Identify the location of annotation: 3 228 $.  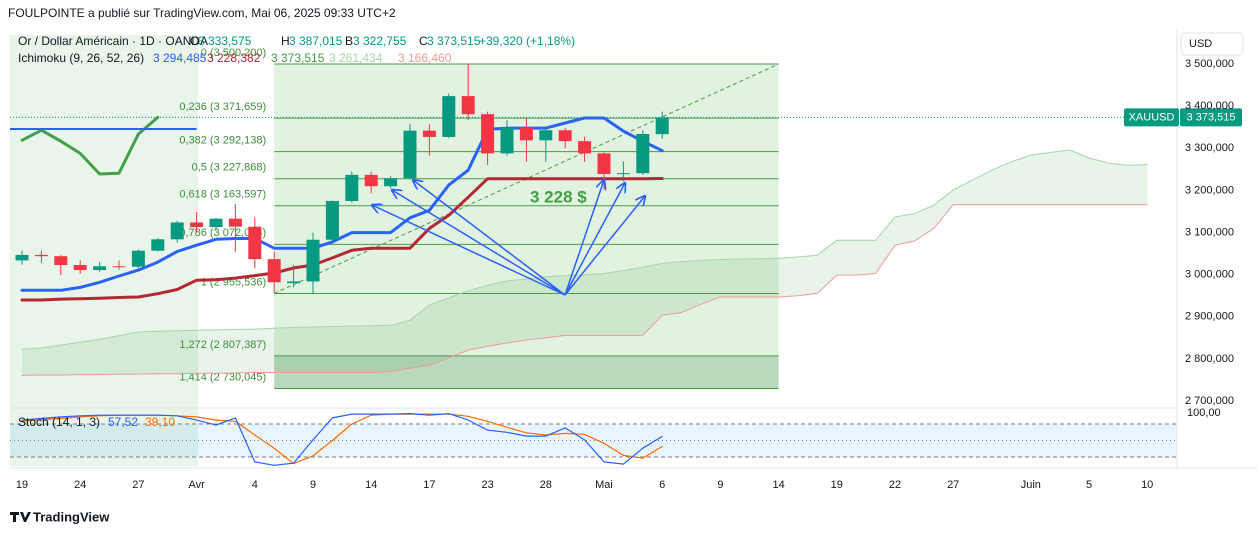
(558, 196).